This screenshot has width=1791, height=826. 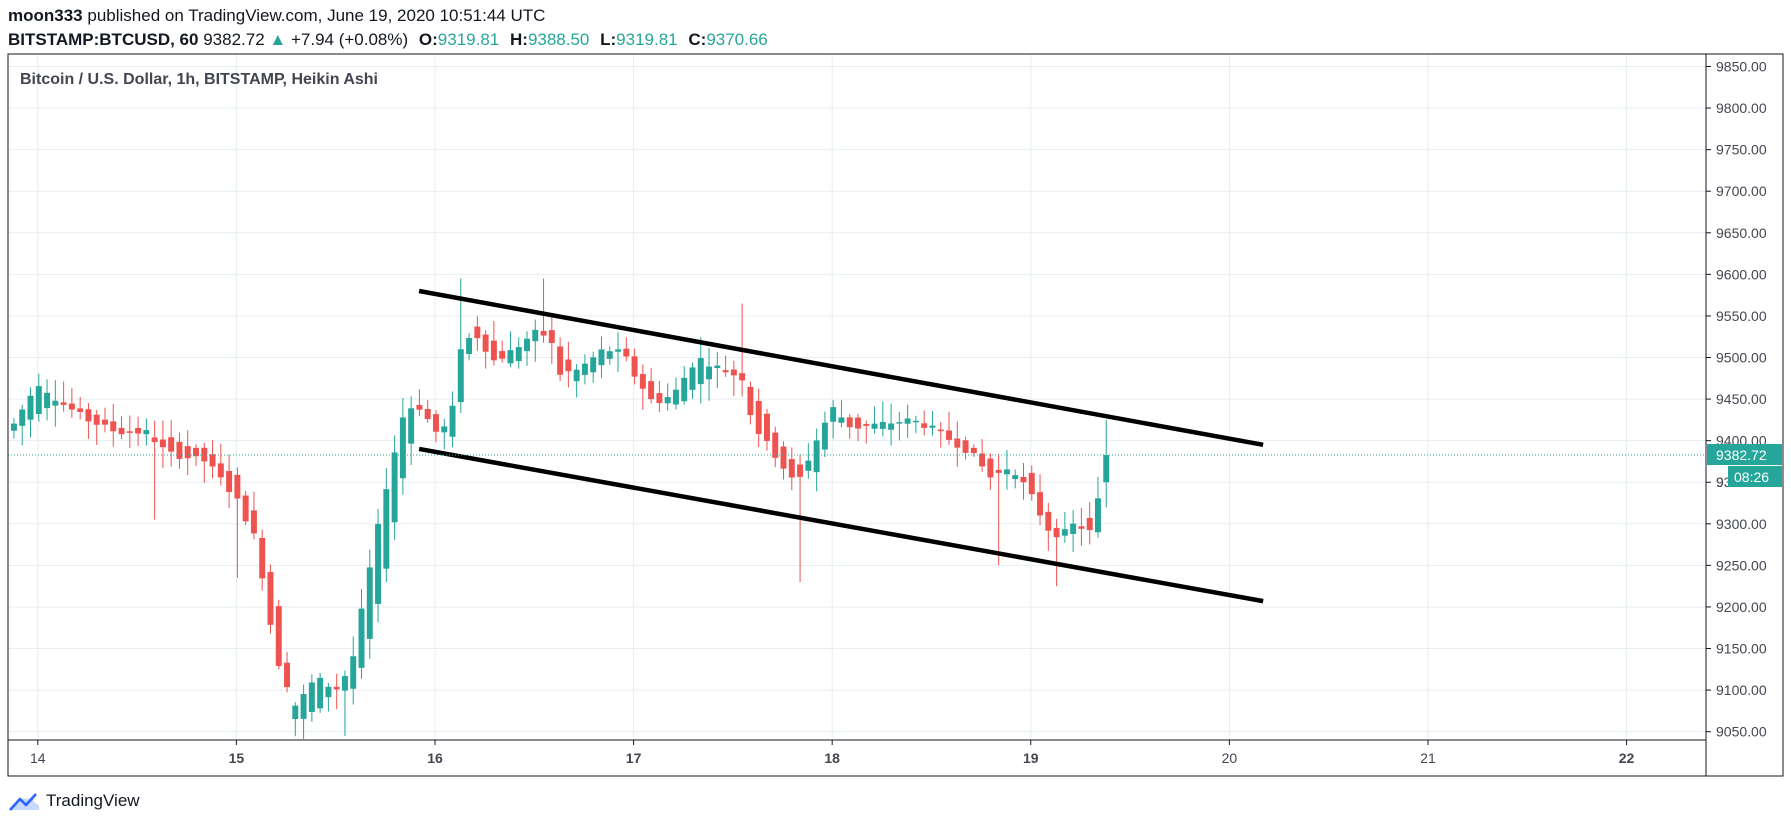 What do you see at coordinates (435, 758) in the screenshot?
I see `x-tick-label: 16` at bounding box center [435, 758].